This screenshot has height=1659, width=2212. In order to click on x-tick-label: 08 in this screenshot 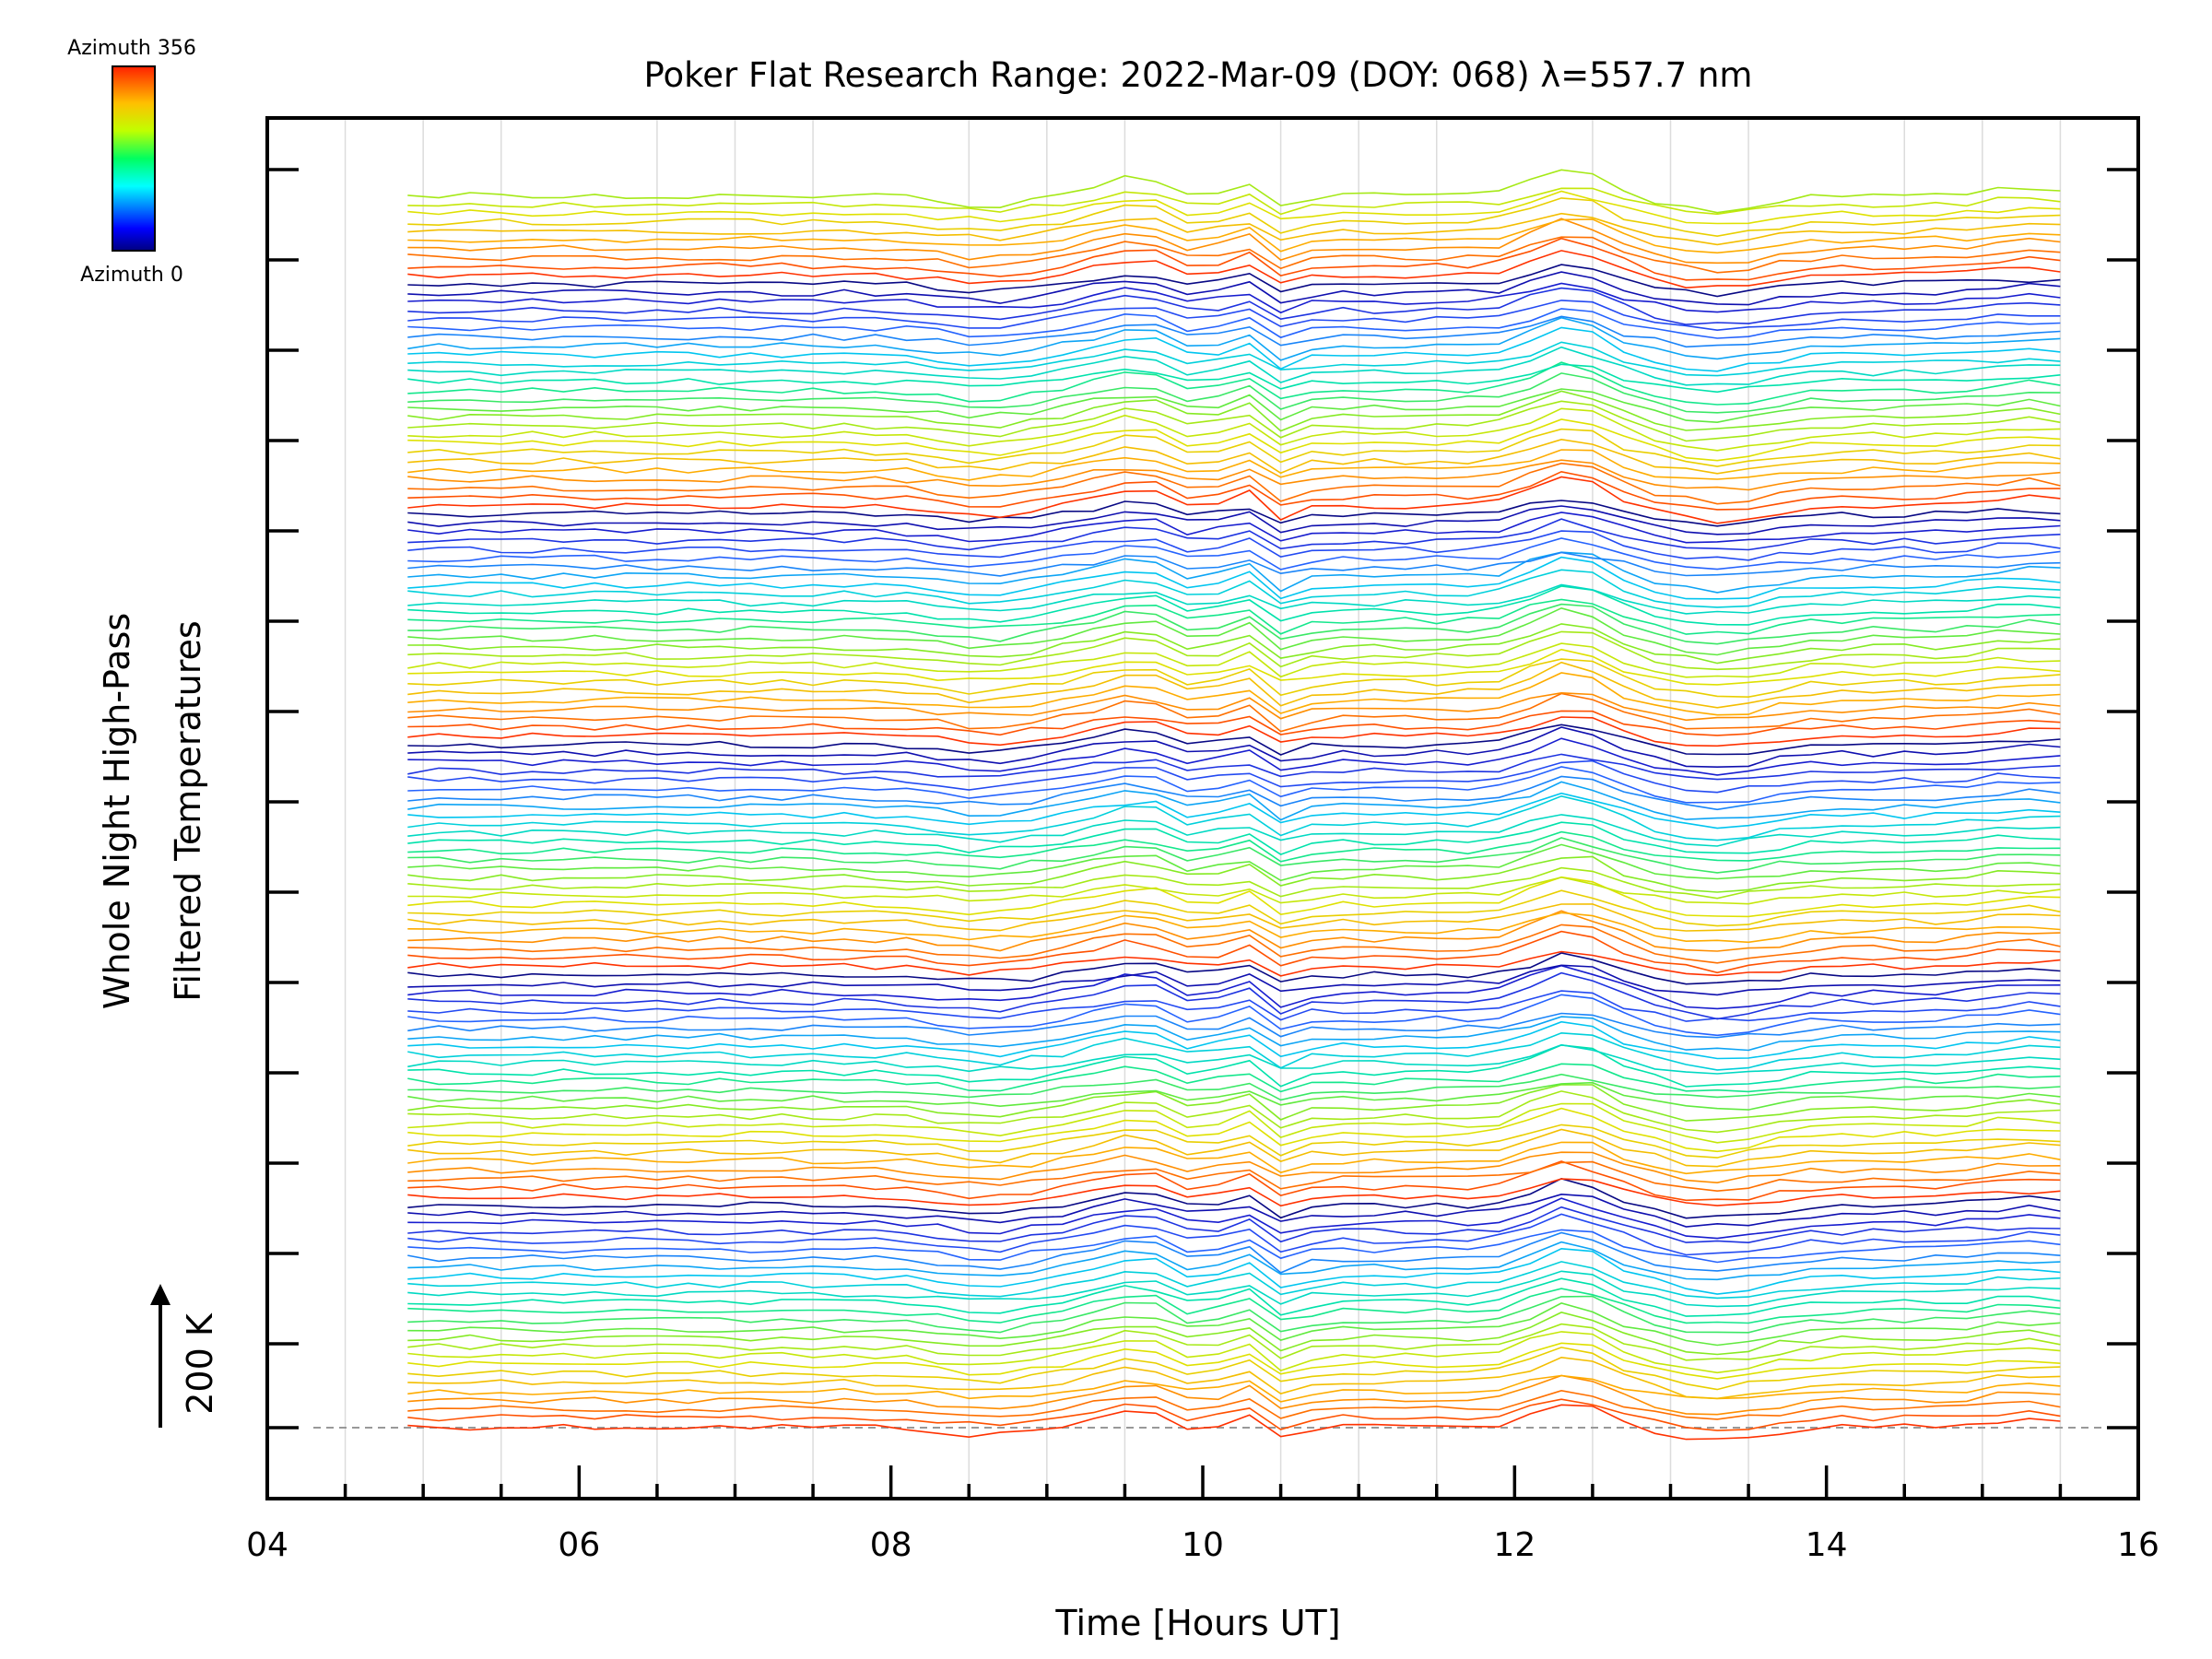, I will do `click(891, 1545)`.